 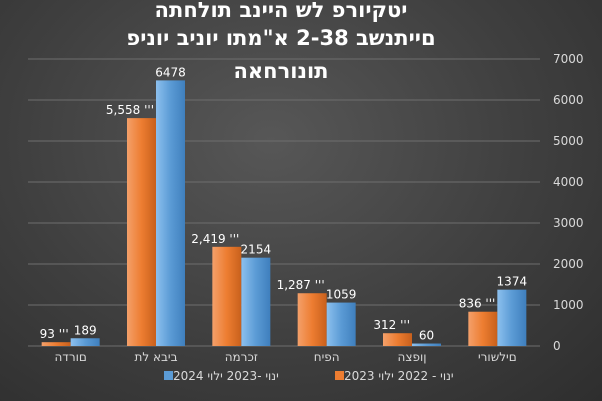 I want to click on x-tick-label: םילשורי, so click(x=497, y=357).